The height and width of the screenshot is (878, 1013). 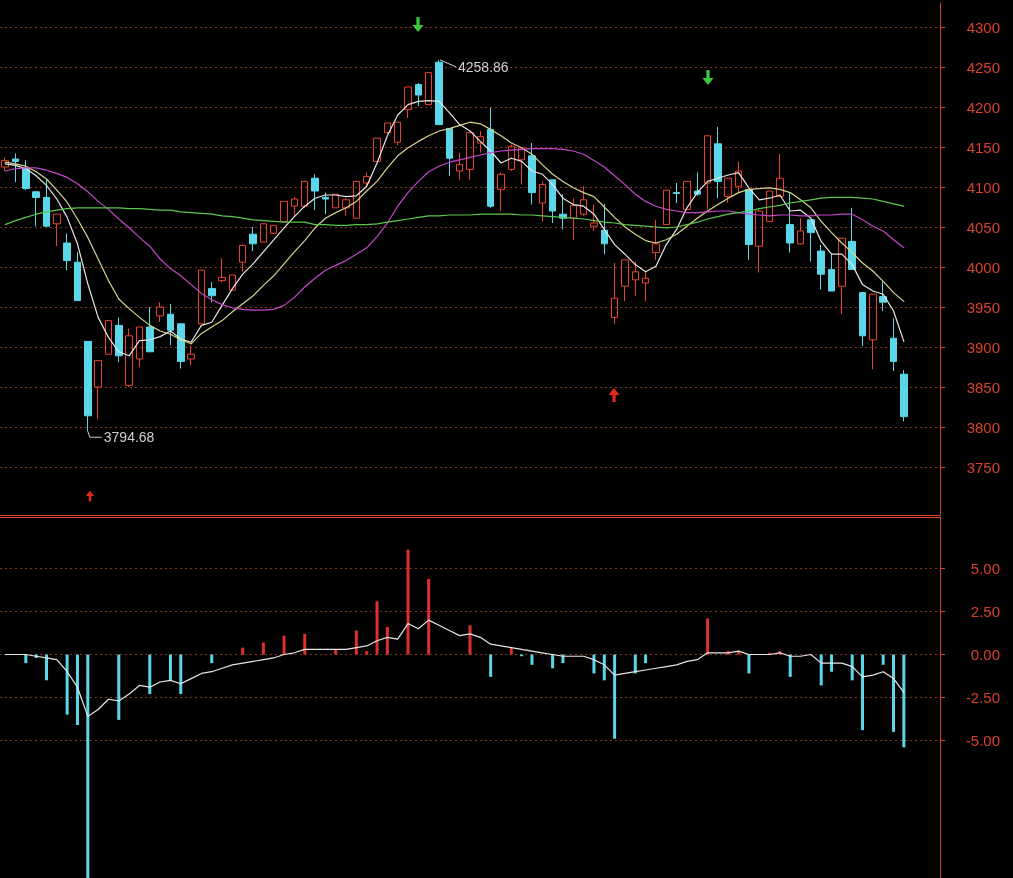 I want to click on y-tick-label: -5.00, so click(x=982, y=740).